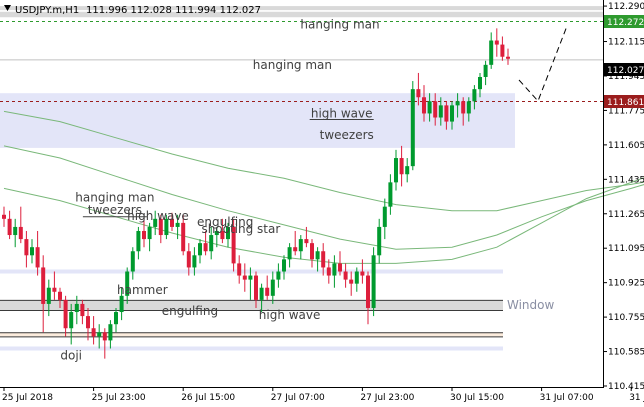  I want to click on pattern-label: engulfing, so click(190, 311).